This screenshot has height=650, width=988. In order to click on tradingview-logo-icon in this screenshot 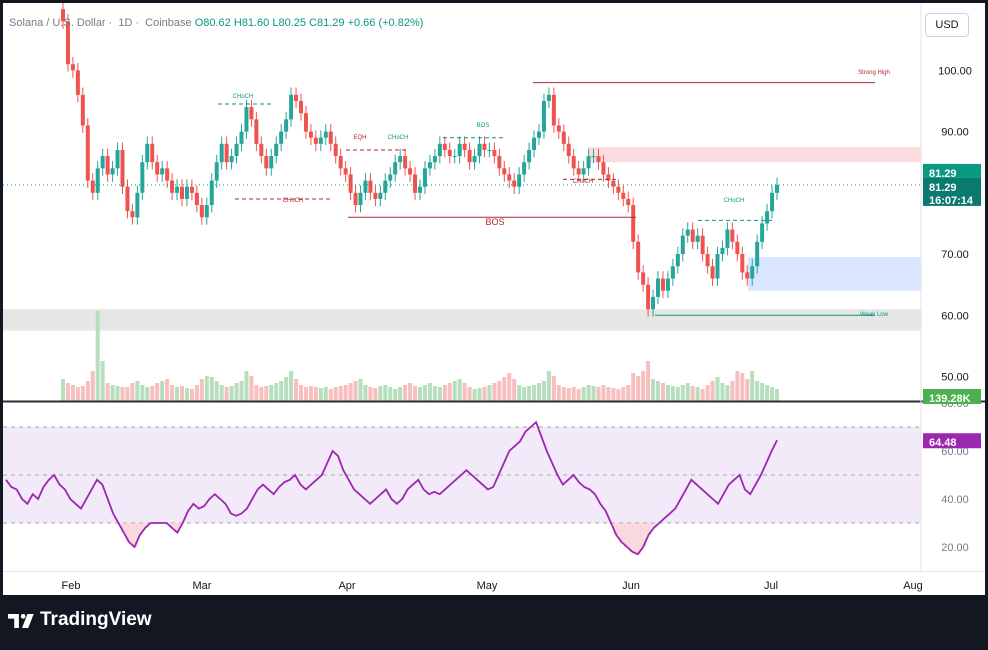, I will do `click(22, 621)`.